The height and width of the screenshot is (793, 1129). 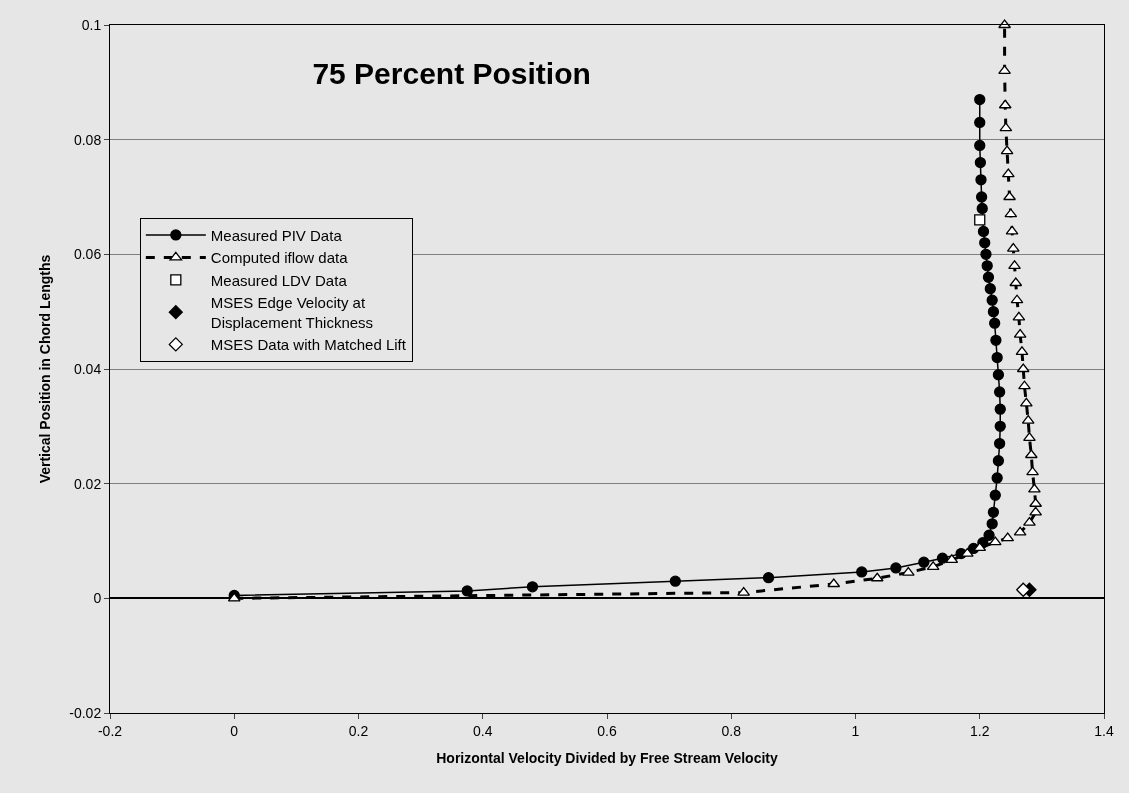 I want to click on x-tick-label: 0, so click(x=234, y=730).